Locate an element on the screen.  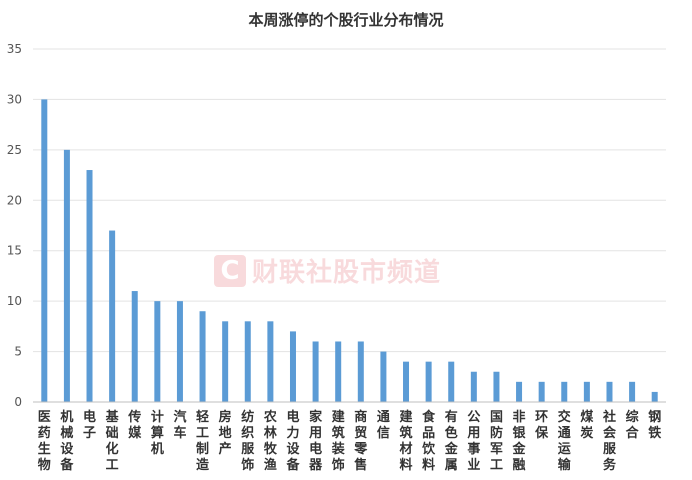
x-category-label-3: 工 is located at coordinates (112, 465).